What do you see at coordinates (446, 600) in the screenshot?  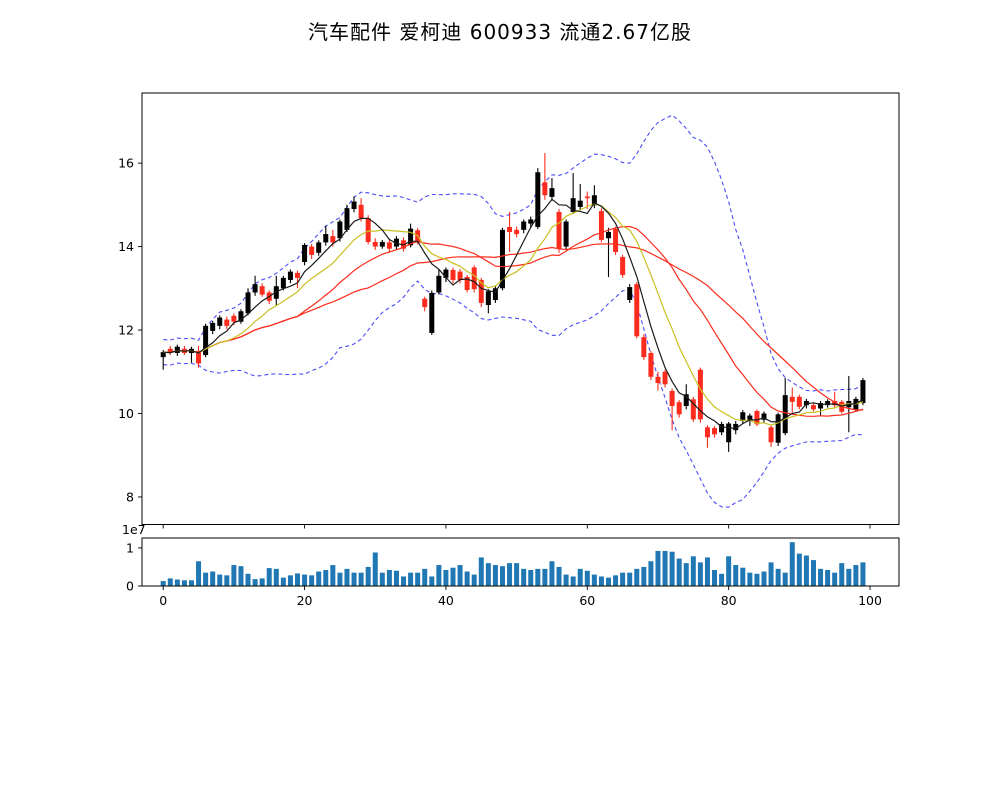 I see `svg-text: 40` at bounding box center [446, 600].